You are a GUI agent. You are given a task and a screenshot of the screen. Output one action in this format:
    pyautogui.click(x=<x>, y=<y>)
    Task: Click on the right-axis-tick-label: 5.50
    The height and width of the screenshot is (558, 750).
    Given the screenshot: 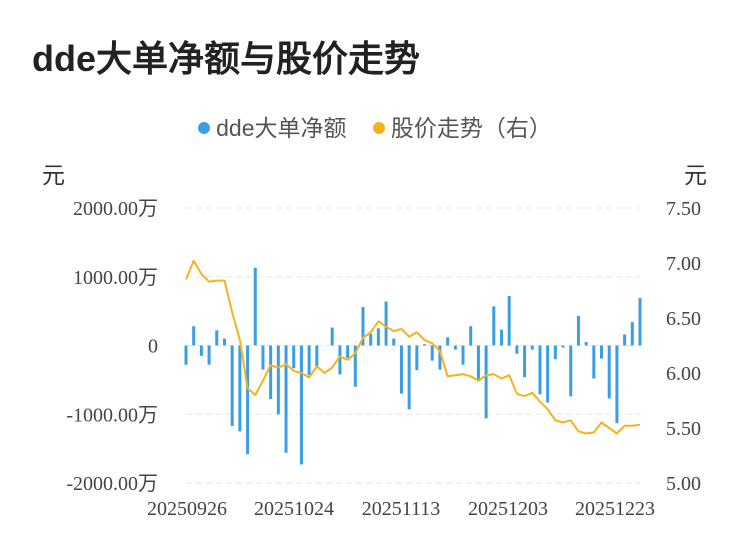 What is the action you would take?
    pyautogui.click(x=683, y=429)
    